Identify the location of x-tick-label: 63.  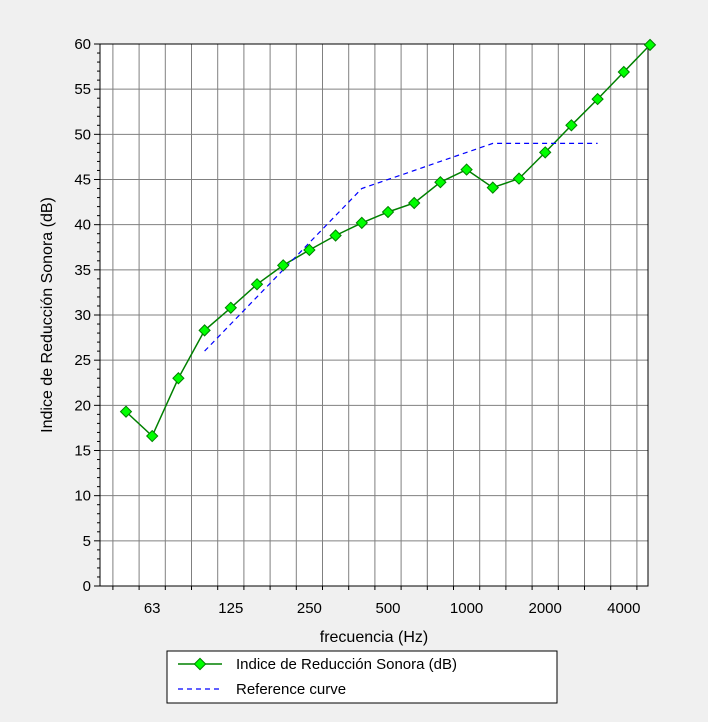
(152, 608).